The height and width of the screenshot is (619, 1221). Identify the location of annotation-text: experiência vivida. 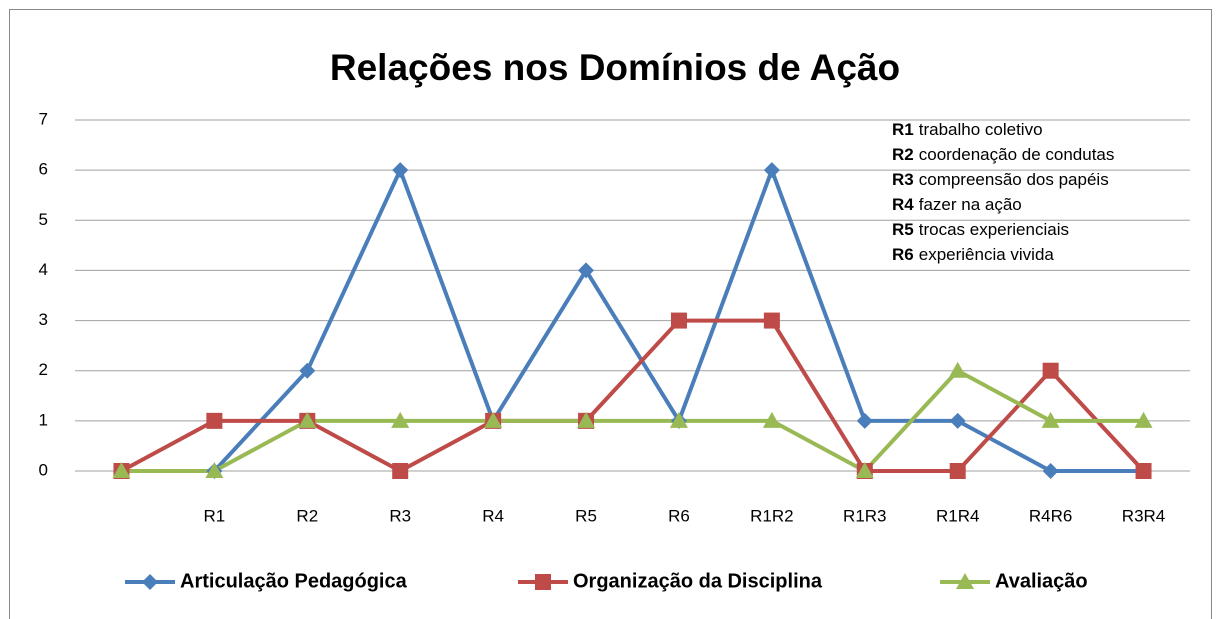
(987, 254).